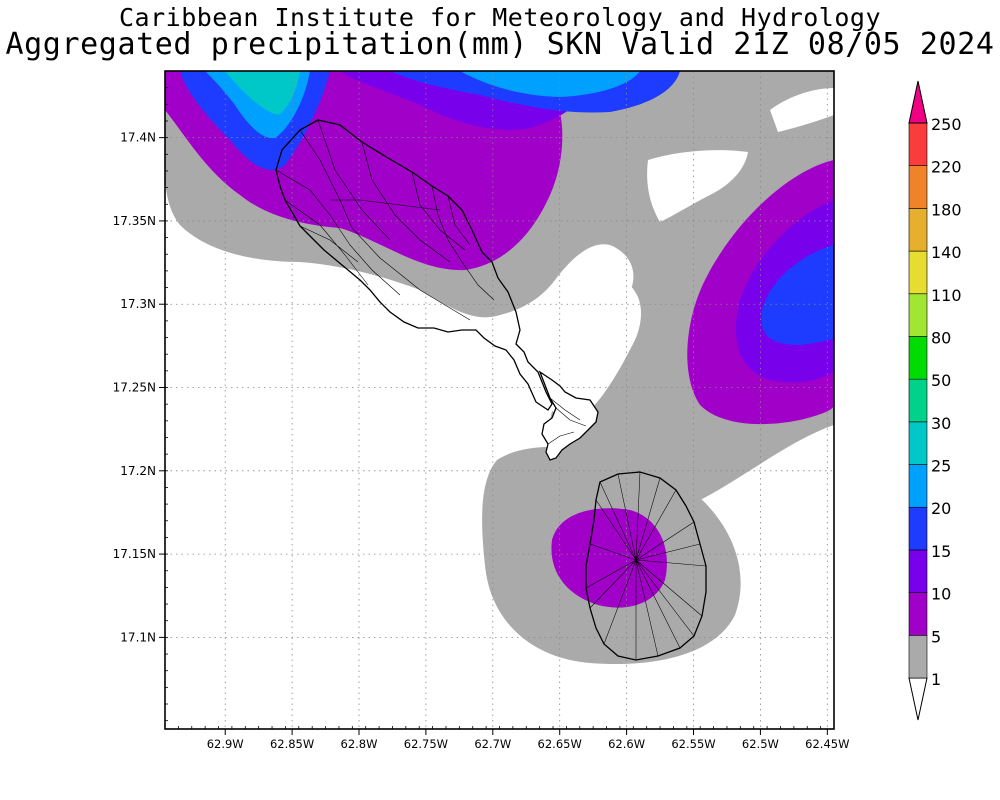  Describe the element at coordinates (946, 209) in the screenshot. I see `colorbar-label: 180` at that location.